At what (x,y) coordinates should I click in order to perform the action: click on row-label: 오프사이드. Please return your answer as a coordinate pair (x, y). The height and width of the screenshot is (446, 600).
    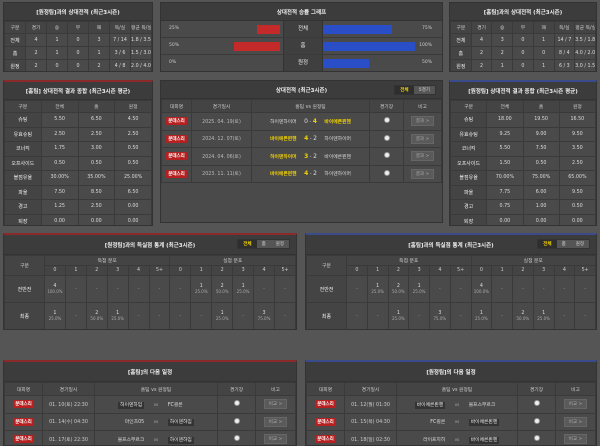
    Looking at the image, I should click on (469, 163).